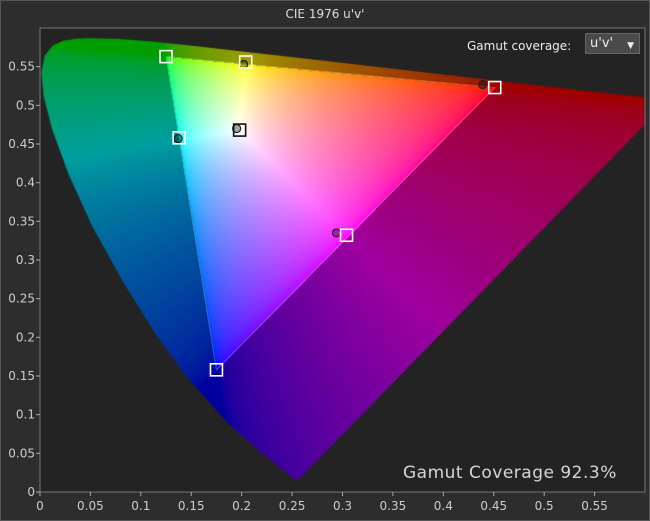 The width and height of the screenshot is (650, 521). I want to click on target-point-blue, so click(216, 370).